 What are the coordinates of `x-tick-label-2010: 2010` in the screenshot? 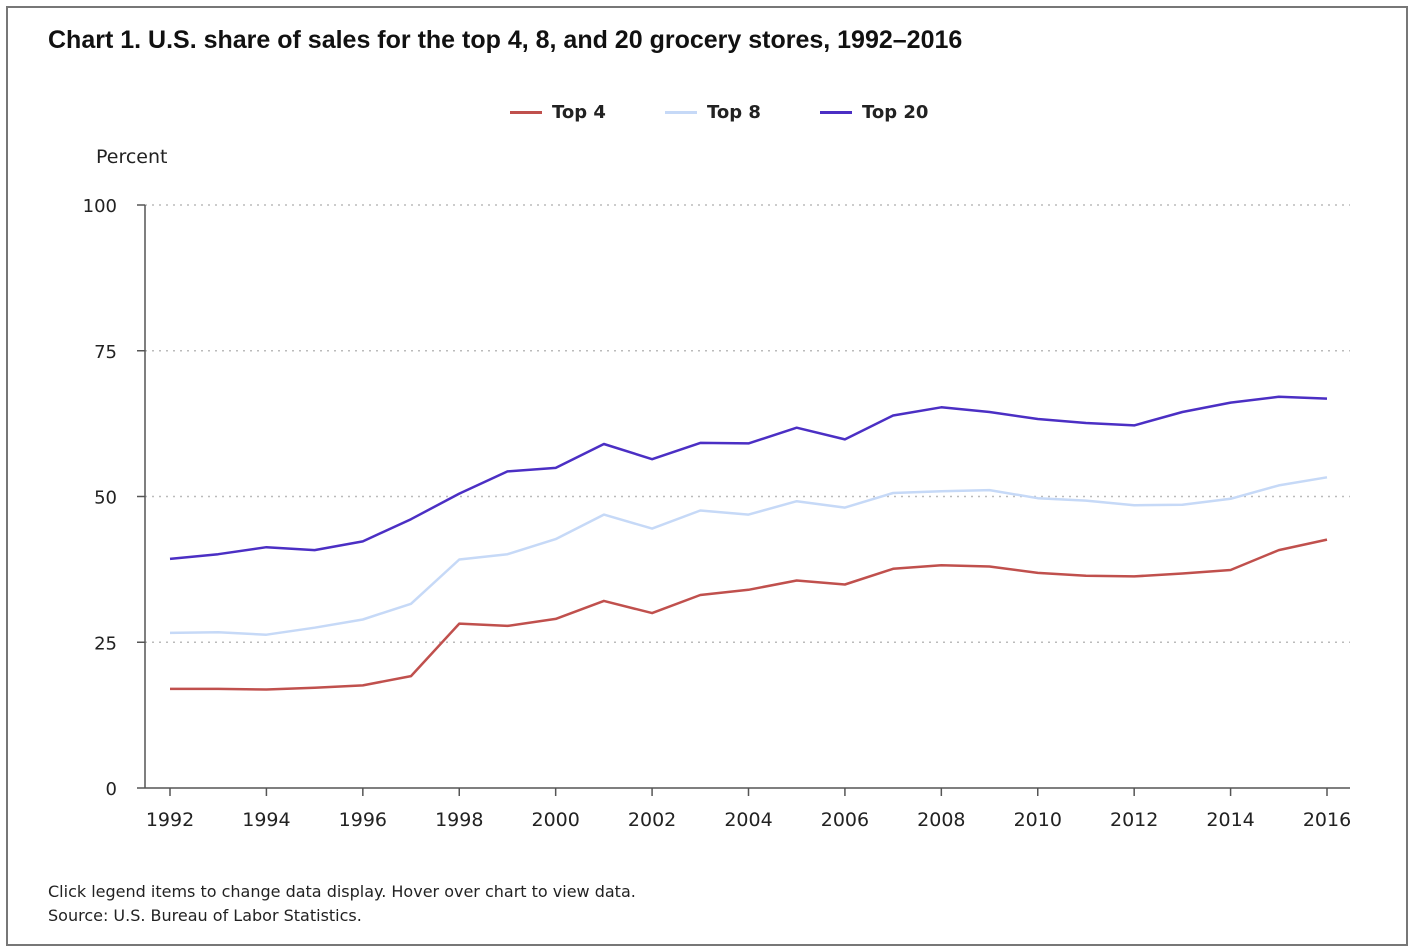 It's located at (1038, 820).